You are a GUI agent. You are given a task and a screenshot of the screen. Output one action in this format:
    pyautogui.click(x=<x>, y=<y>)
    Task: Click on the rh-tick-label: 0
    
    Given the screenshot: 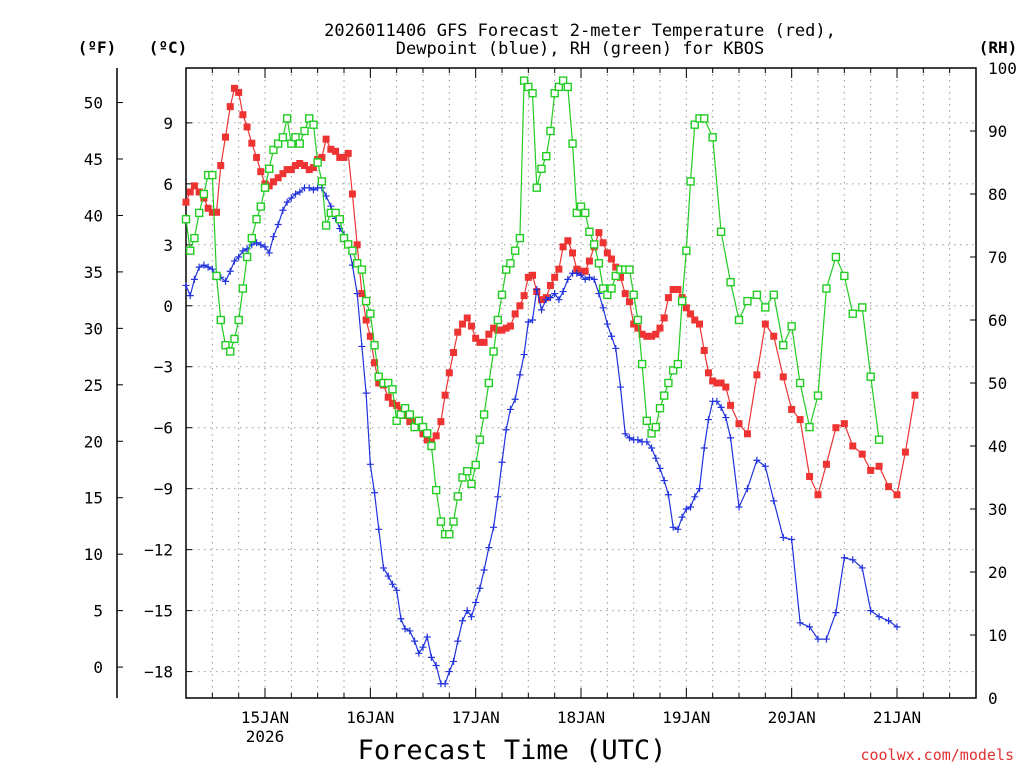 What is the action you would take?
    pyautogui.click(x=993, y=698)
    